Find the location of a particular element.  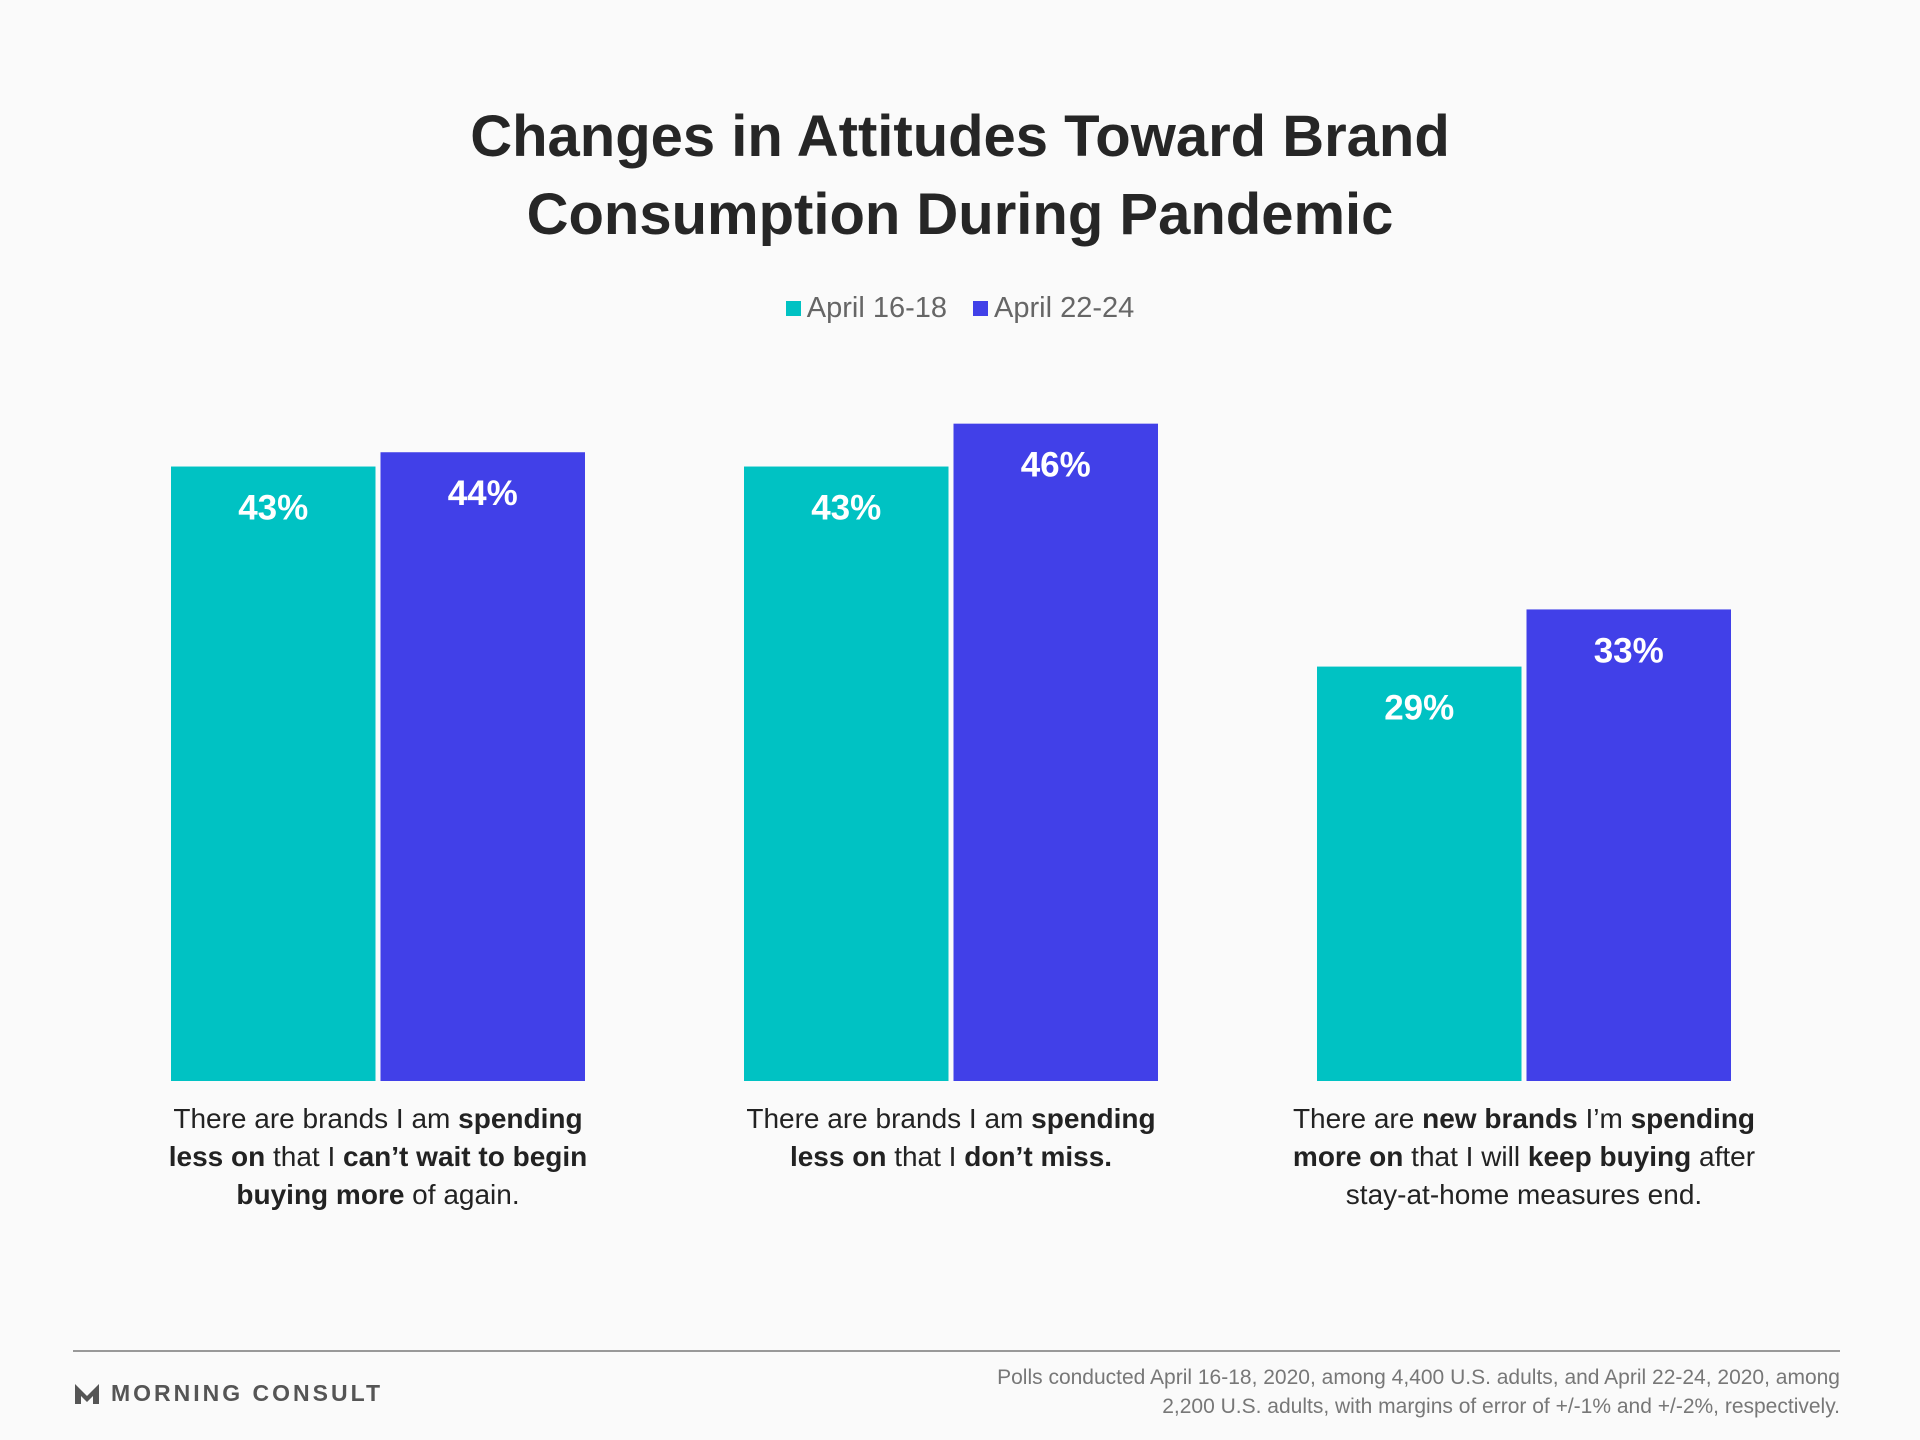

logo: MORNING CONSULT is located at coordinates (228, 1393).